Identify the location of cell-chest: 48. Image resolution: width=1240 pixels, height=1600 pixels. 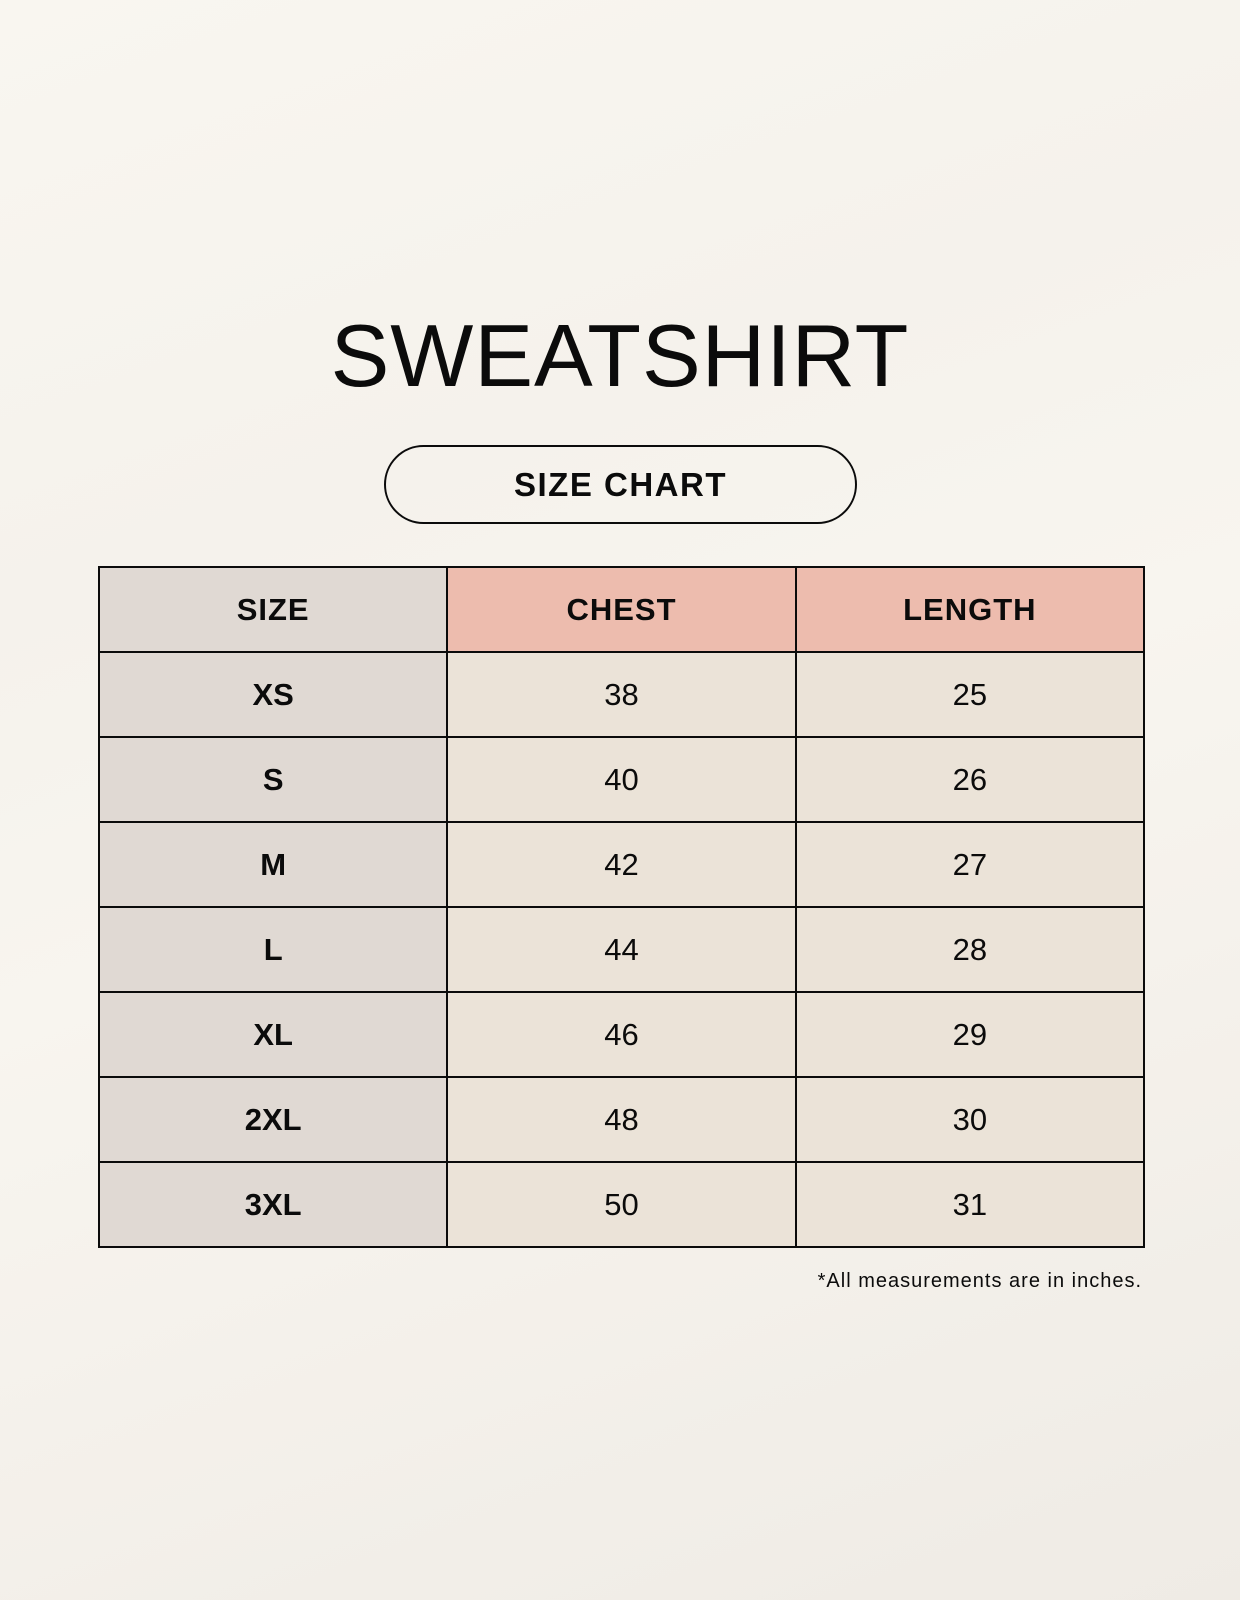
(621, 1119).